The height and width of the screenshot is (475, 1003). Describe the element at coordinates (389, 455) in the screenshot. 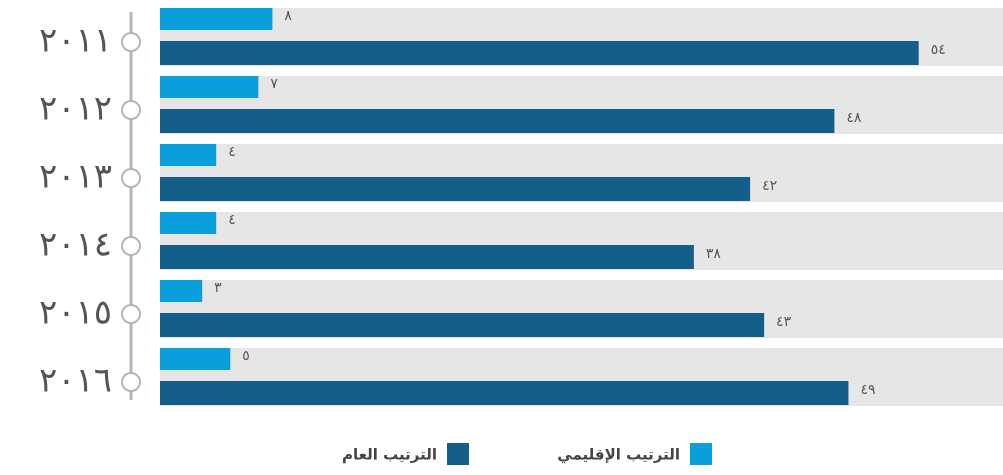

I see `legend-label: الترتيب العام` at that location.